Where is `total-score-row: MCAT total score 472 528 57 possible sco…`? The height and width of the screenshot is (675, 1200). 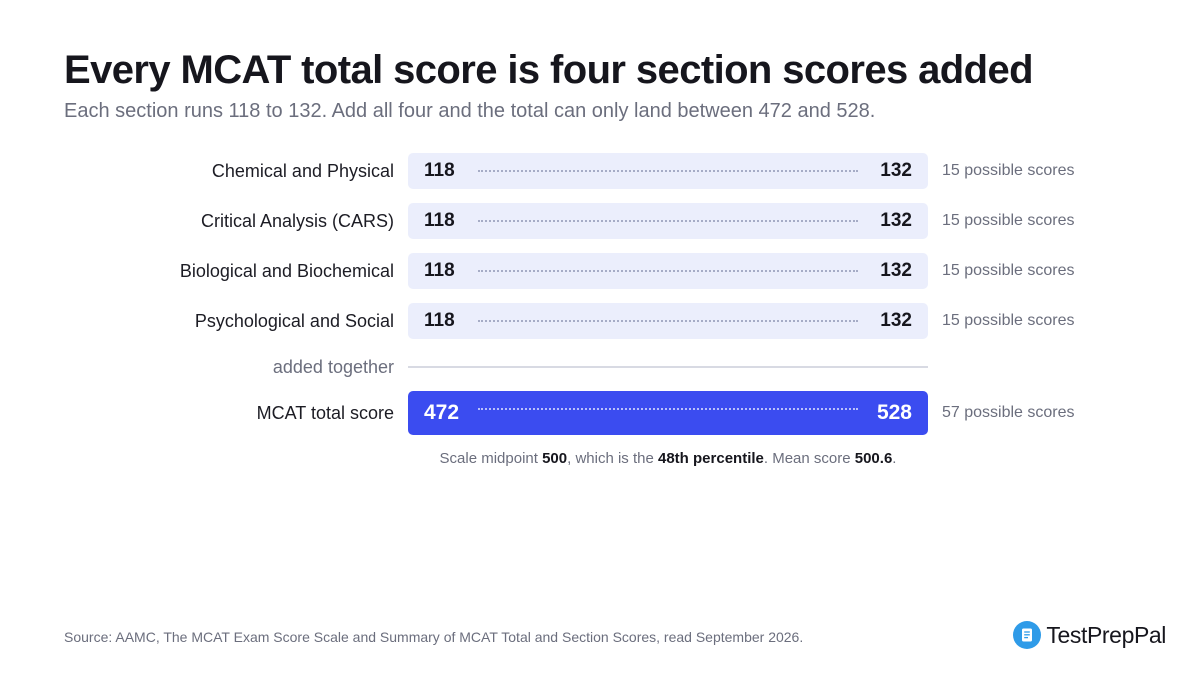 total-score-row: MCAT total score 472 528 57 possible sco… is located at coordinates (600, 413).